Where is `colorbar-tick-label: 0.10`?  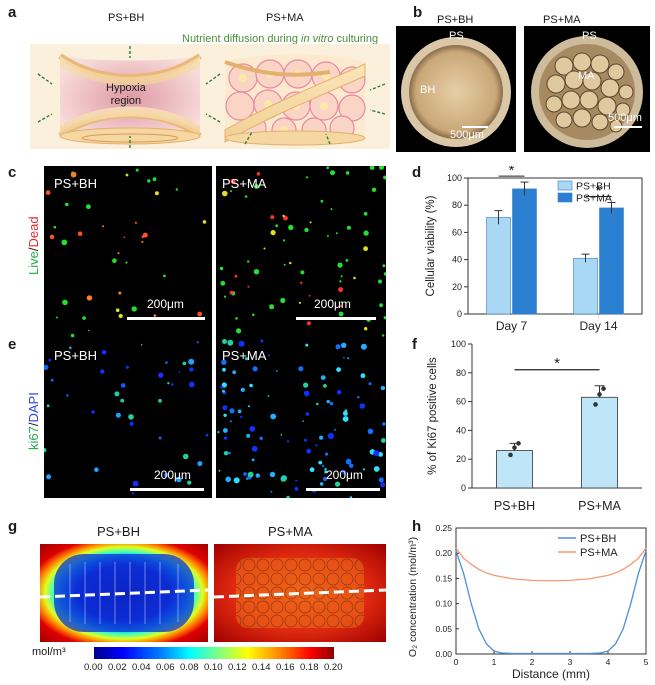
colorbar-tick-label: 0.10 is located at coordinates (213, 667).